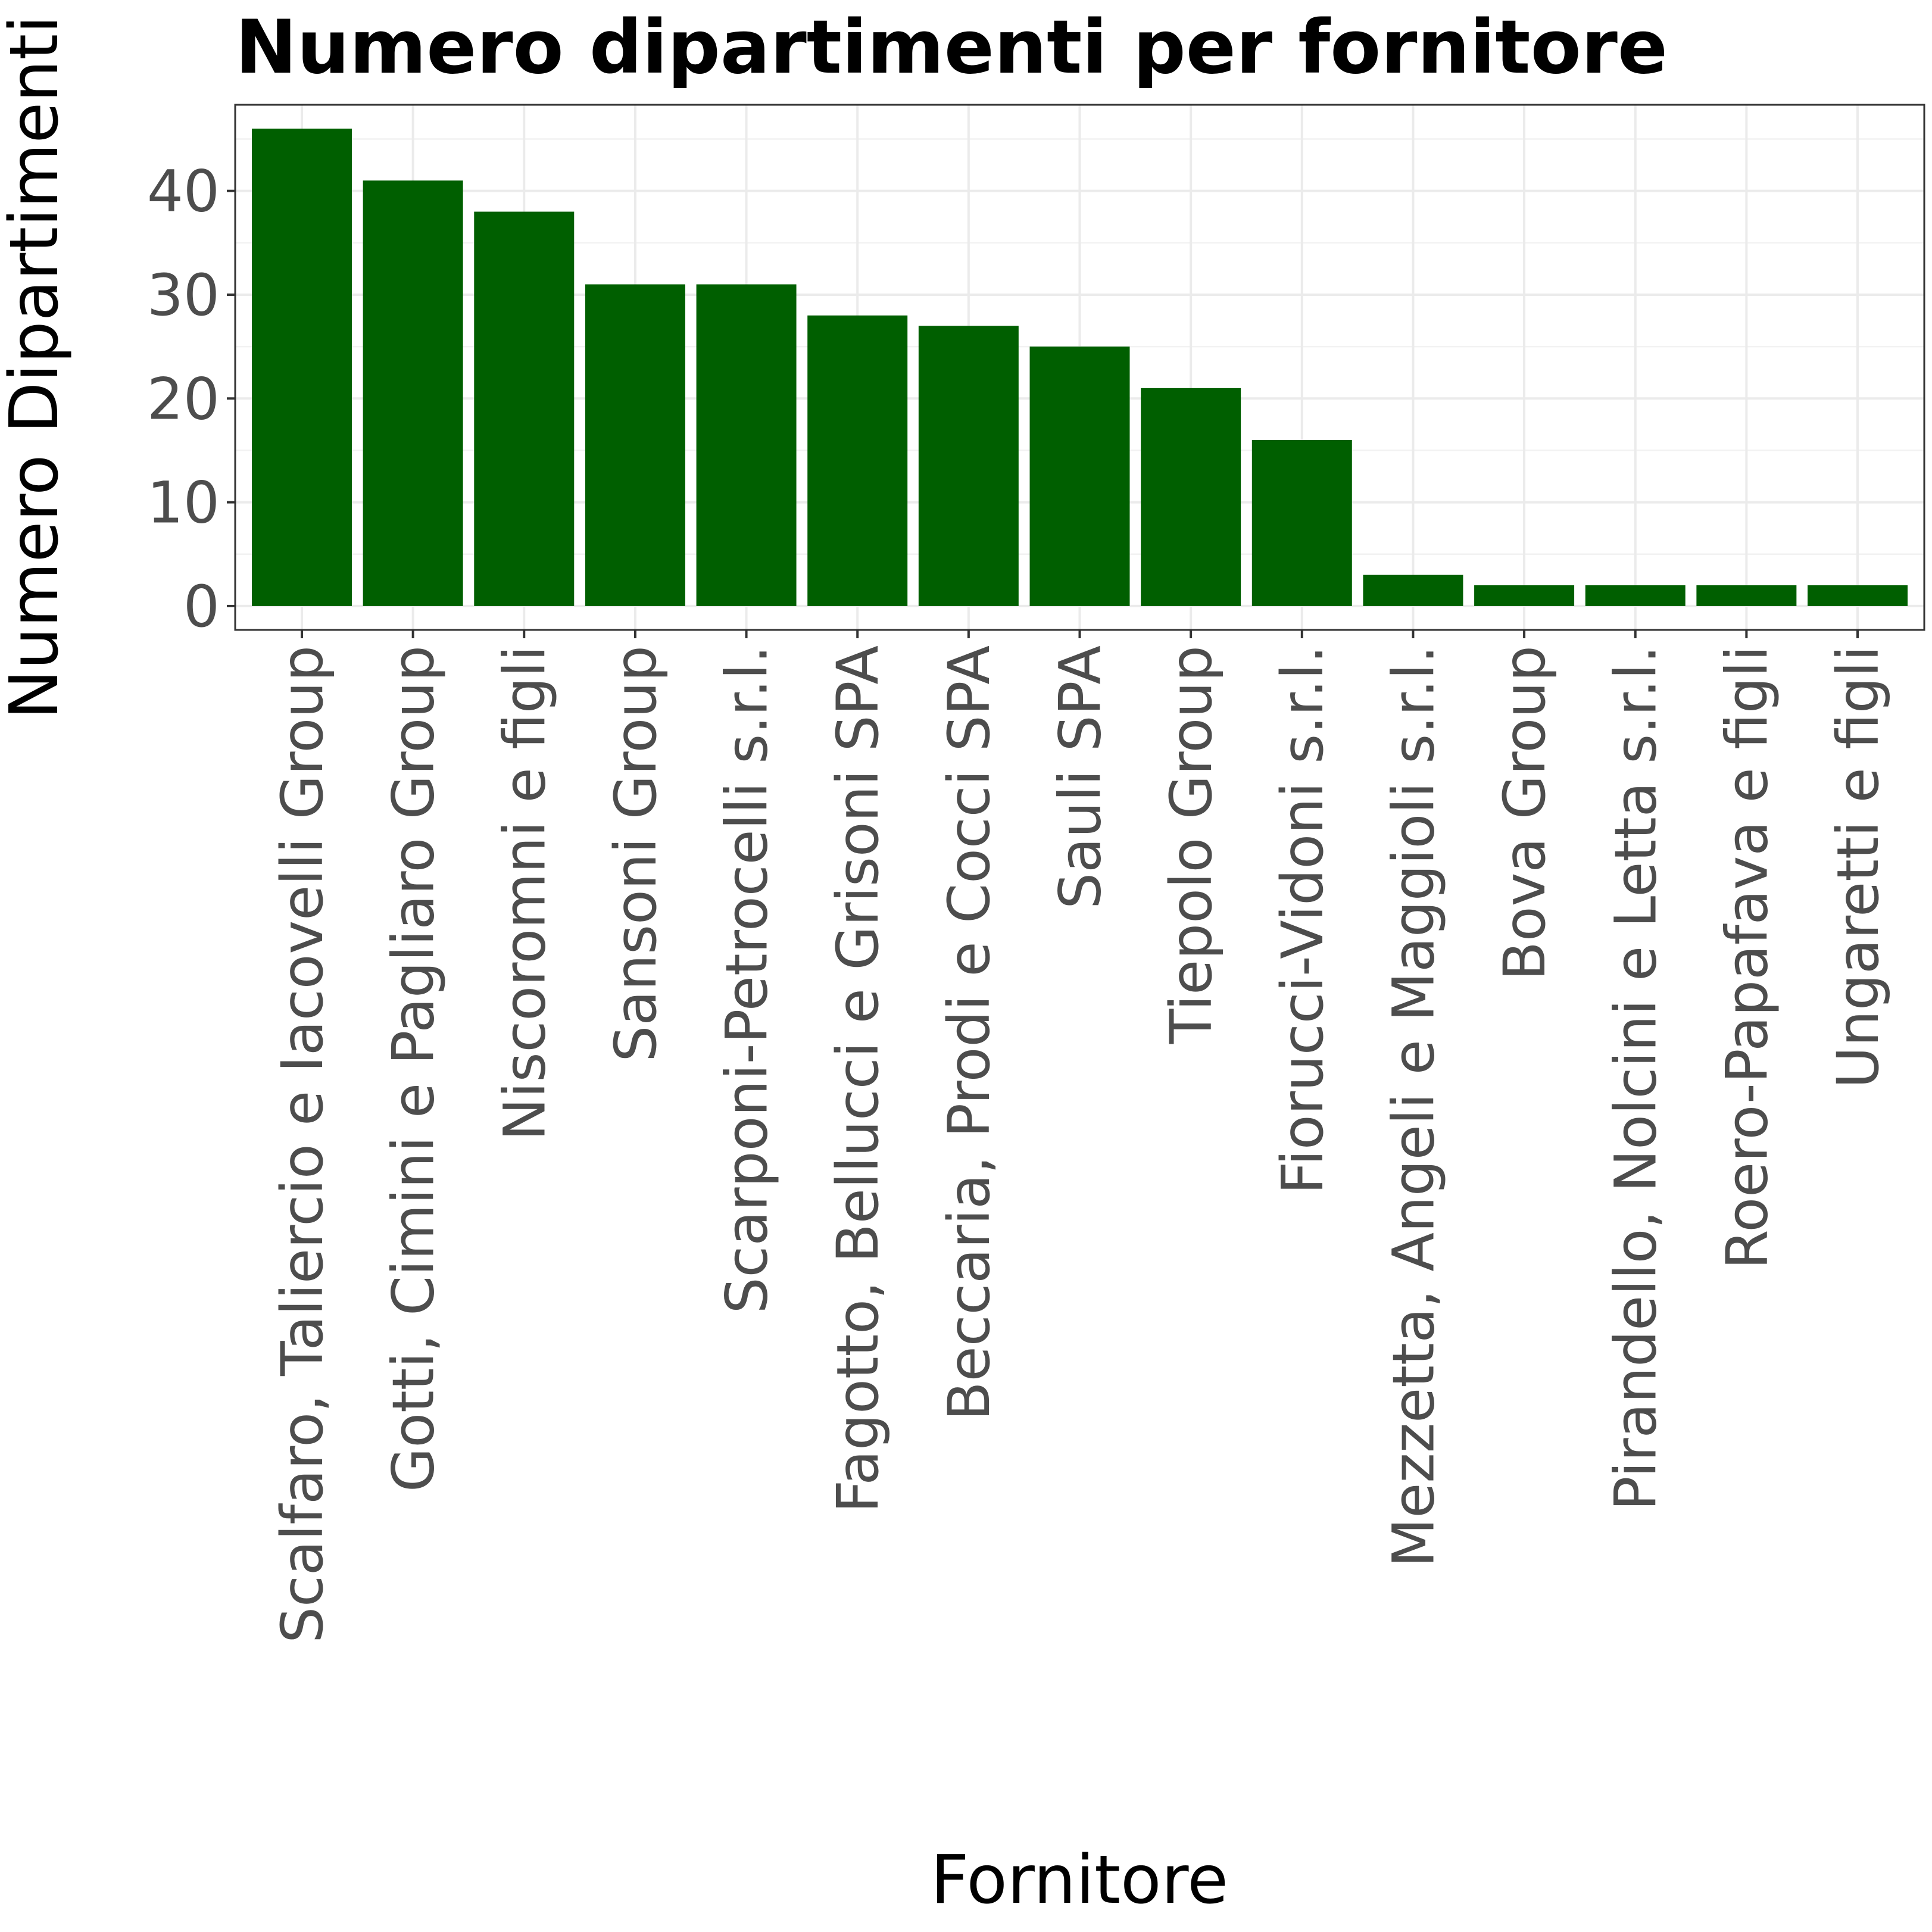 Image resolution: width=1932 pixels, height=1932 pixels. Describe the element at coordinates (1079, 1880) in the screenshot. I see `x-axis-title: Fornitore` at that location.